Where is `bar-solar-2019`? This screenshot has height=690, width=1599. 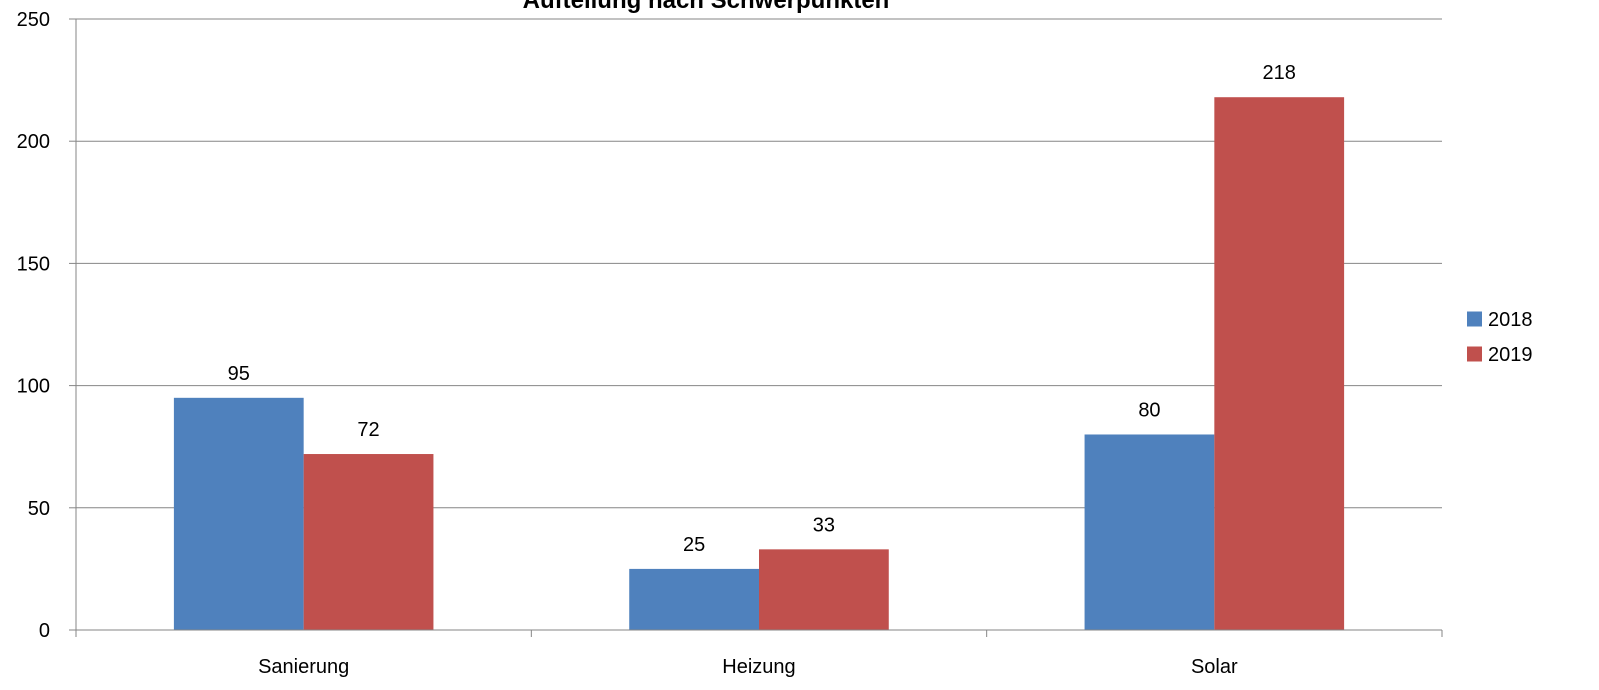
bar-solar-2019 is located at coordinates (1279, 363).